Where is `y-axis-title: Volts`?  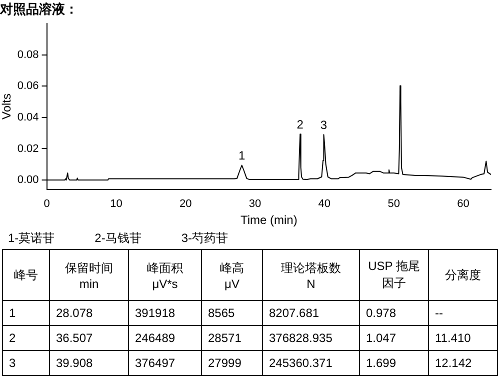 y-axis-title: Volts is located at coordinates (7, 106).